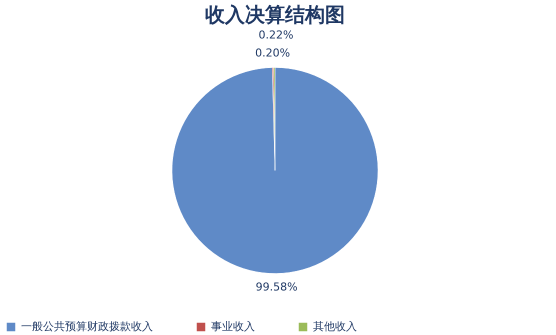  I want to click on legend-label: 其他收入, so click(335, 326).